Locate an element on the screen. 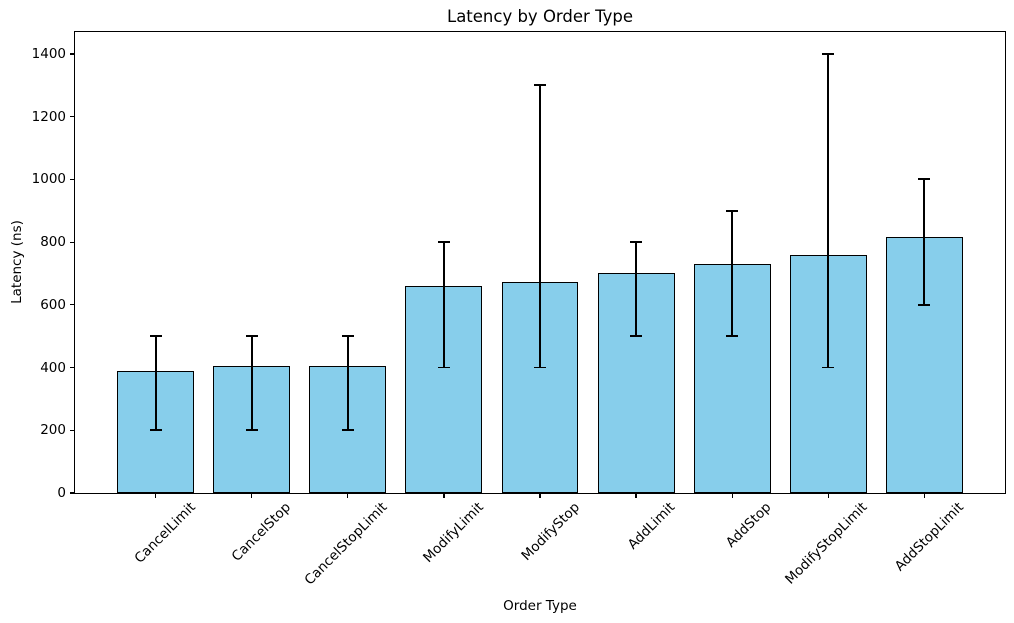  y-tick-label: 800 is located at coordinates (53, 242).